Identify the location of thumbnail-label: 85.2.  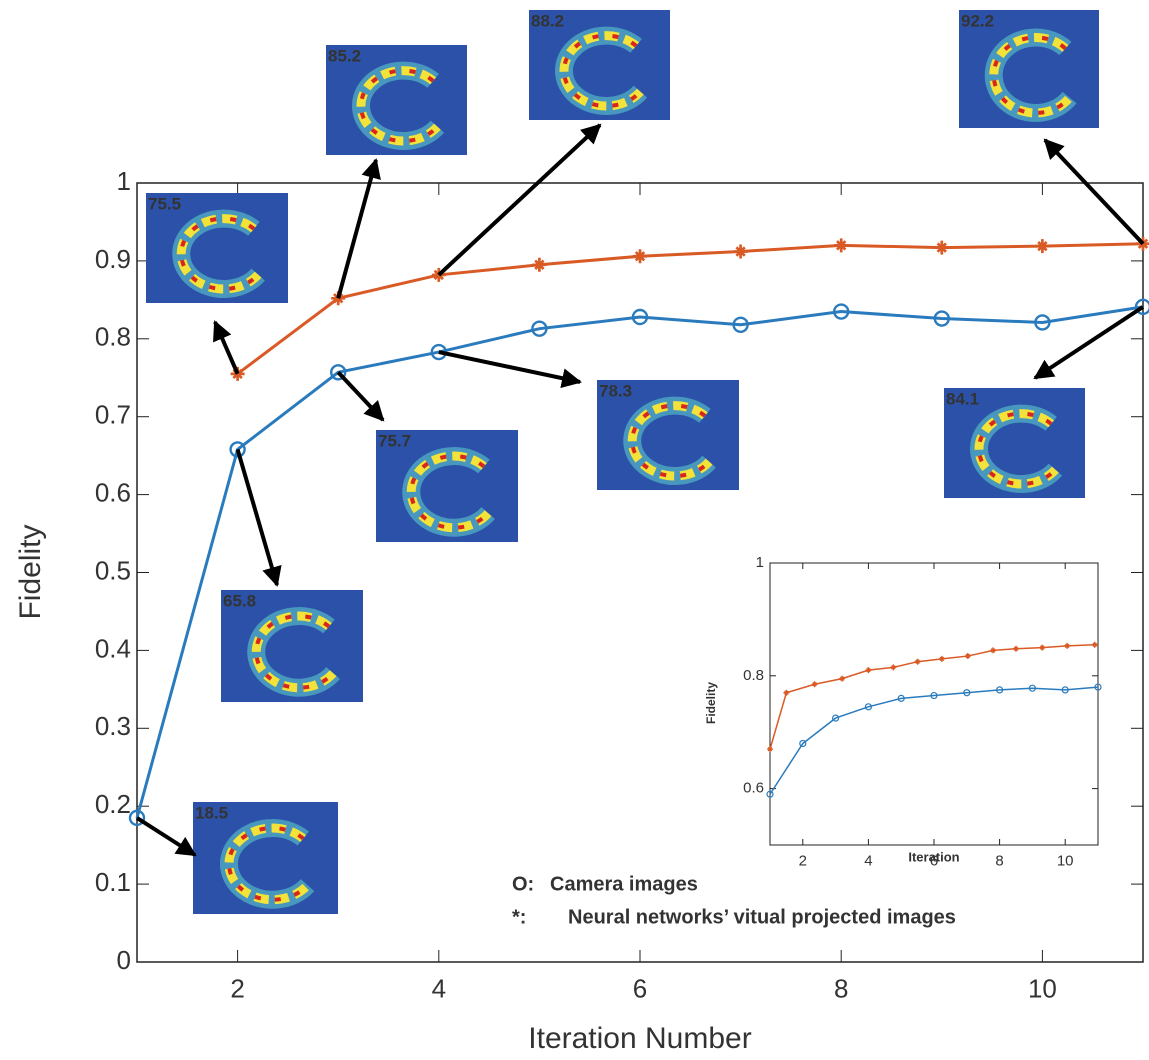
(344, 55).